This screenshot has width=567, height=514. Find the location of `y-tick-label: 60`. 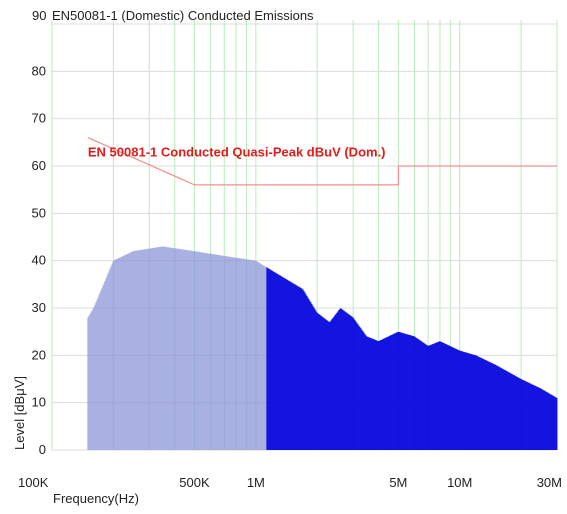

y-tick-label: 60 is located at coordinates (39, 165).